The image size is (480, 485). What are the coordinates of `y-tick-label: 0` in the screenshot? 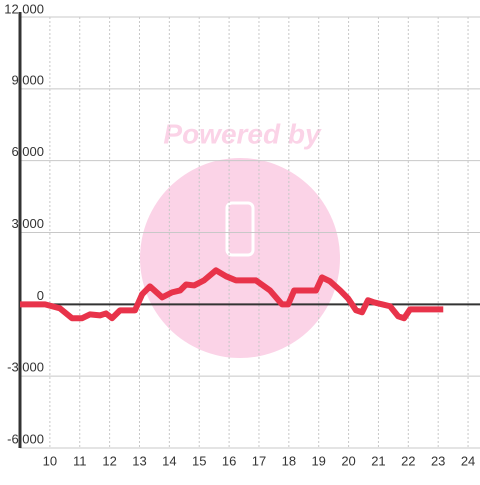 It's located at (40, 295).